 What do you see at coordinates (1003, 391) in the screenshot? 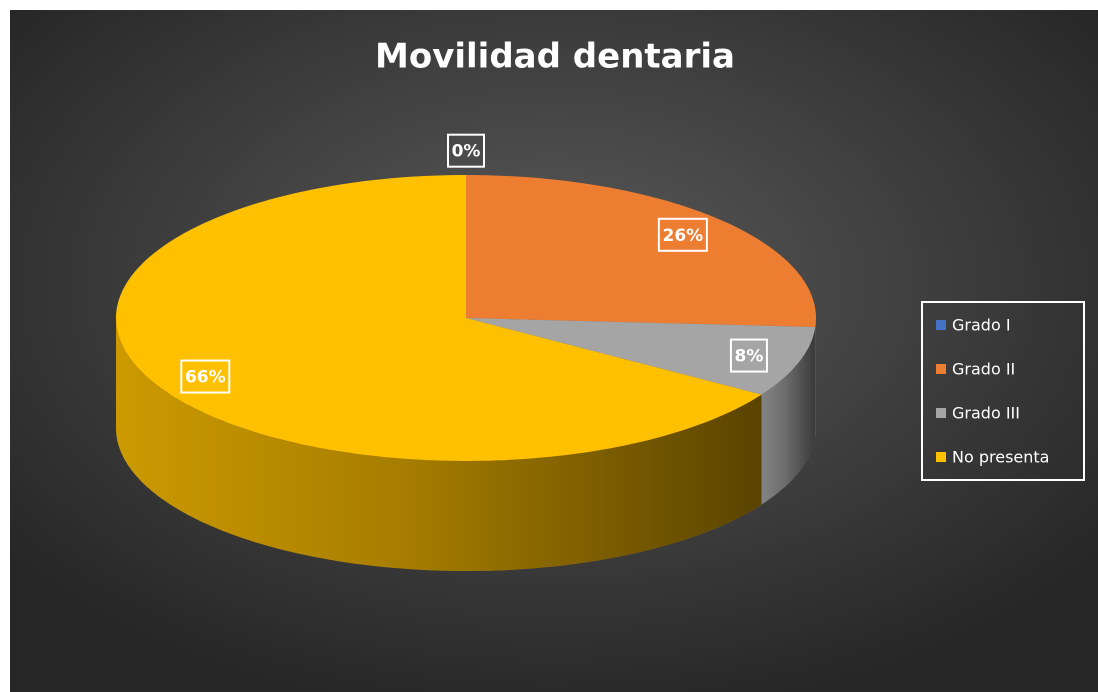
I see `legend-box` at bounding box center [1003, 391].